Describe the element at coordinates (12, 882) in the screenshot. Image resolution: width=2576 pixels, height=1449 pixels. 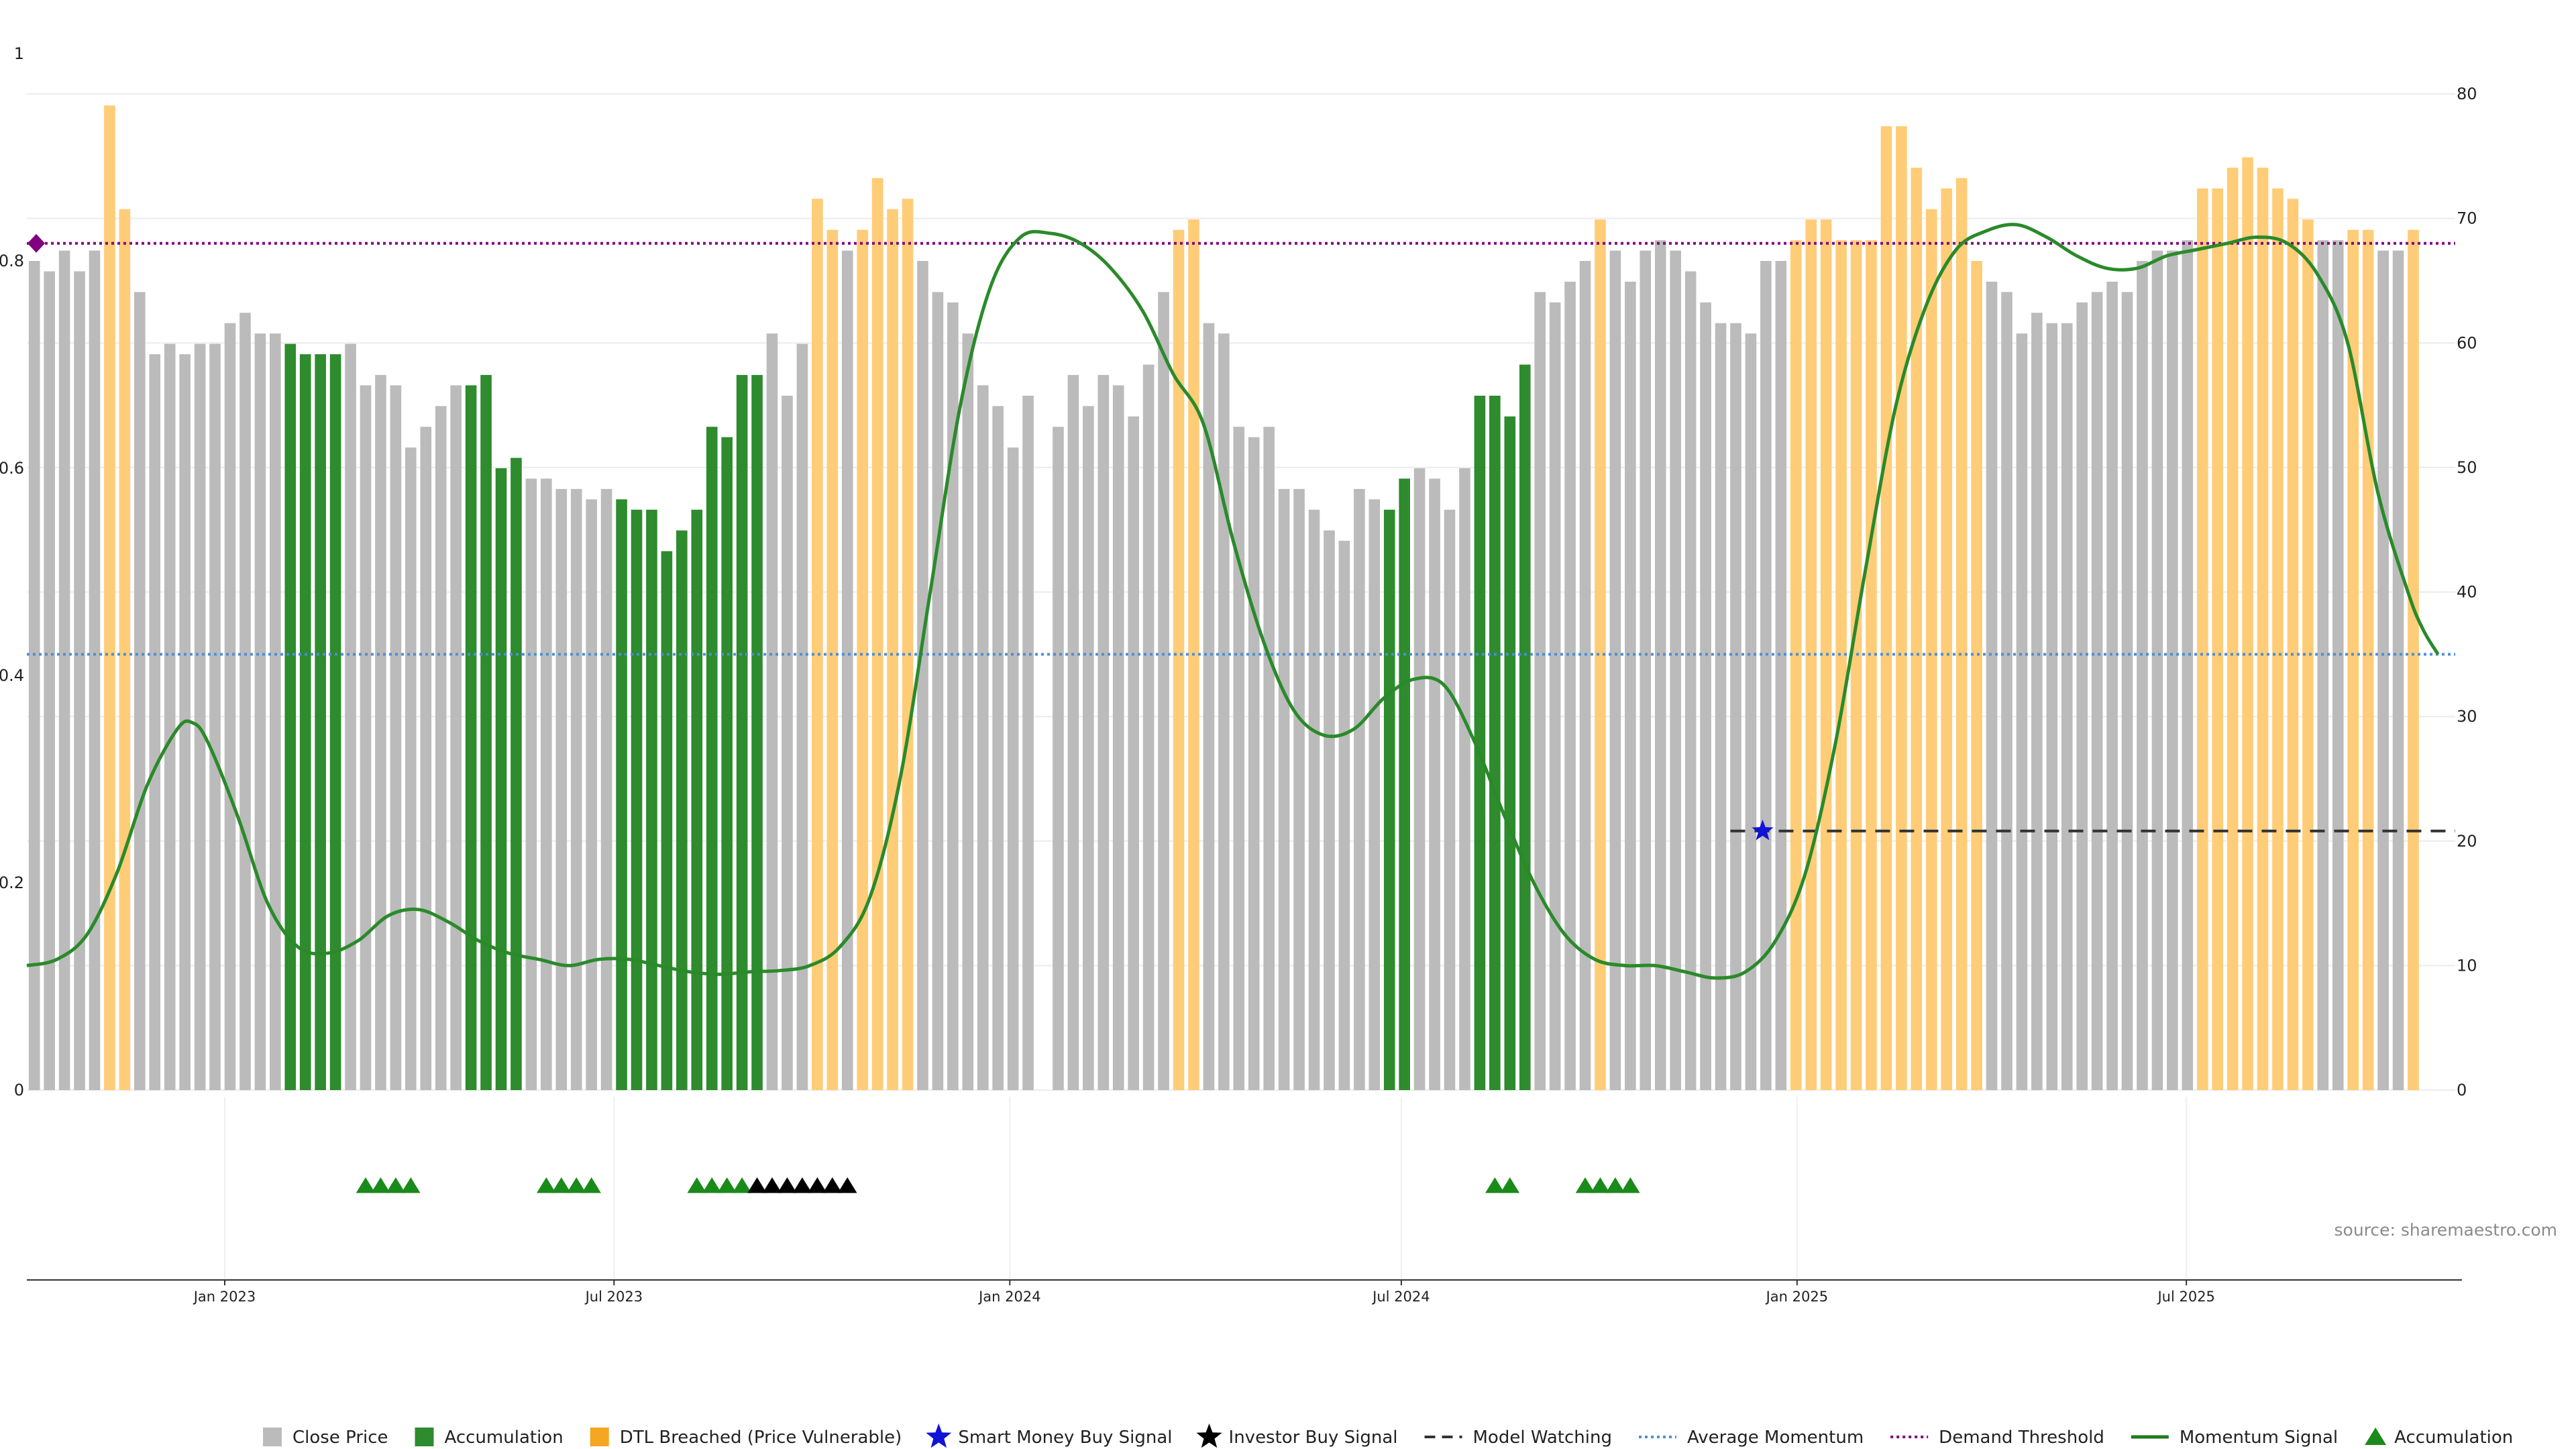
I see `left-tick-label: 0.2` at that location.